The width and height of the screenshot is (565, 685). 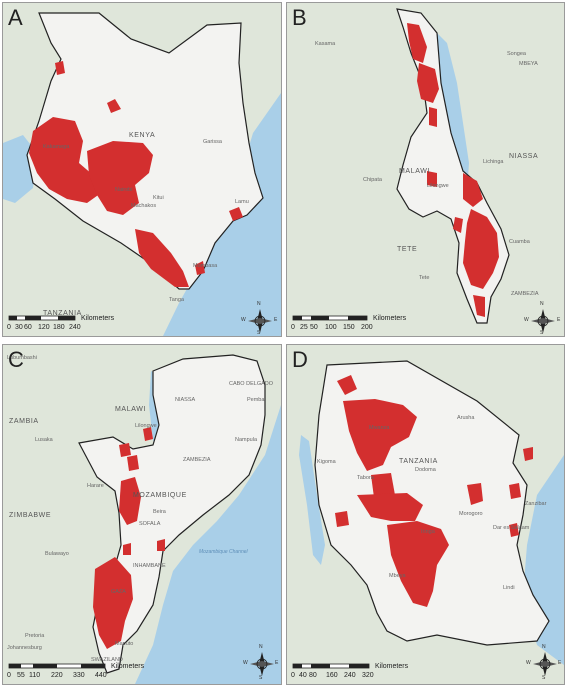 What do you see at coordinates (517, 54) in the screenshot?
I see `label-songea: Songea` at bounding box center [517, 54].